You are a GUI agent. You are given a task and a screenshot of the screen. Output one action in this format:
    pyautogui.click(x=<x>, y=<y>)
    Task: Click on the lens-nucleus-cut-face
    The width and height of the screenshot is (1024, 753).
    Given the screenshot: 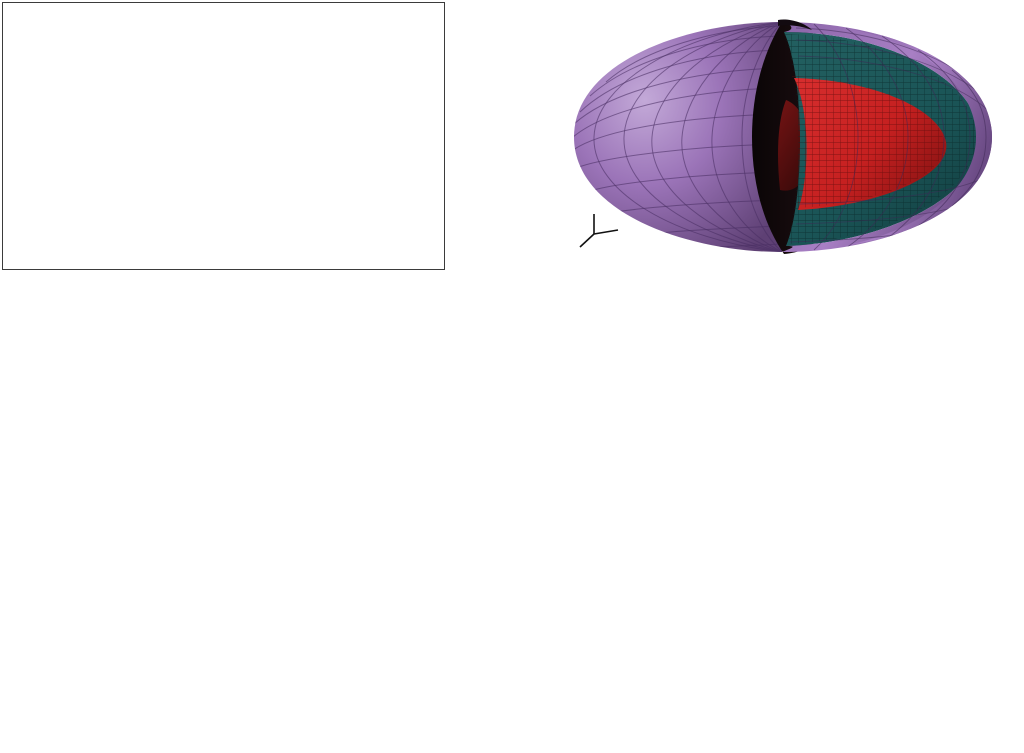 What is the action you would take?
    pyautogui.click(x=869, y=143)
    